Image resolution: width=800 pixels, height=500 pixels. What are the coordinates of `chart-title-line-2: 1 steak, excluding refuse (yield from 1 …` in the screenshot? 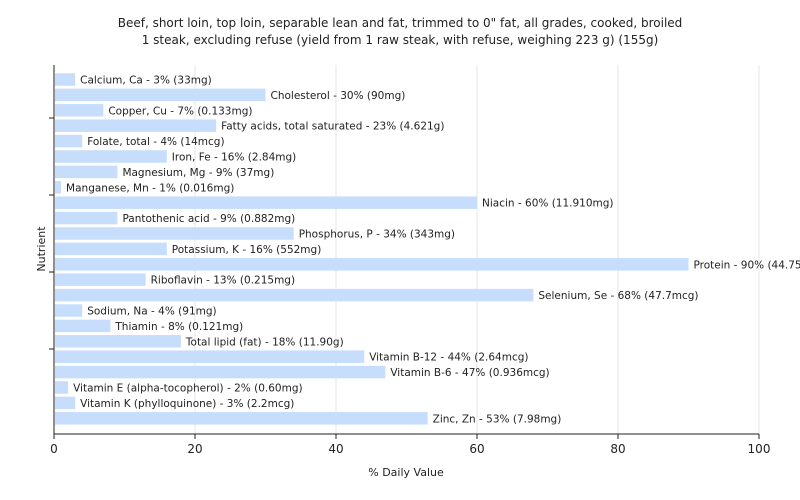 It's located at (400, 40).